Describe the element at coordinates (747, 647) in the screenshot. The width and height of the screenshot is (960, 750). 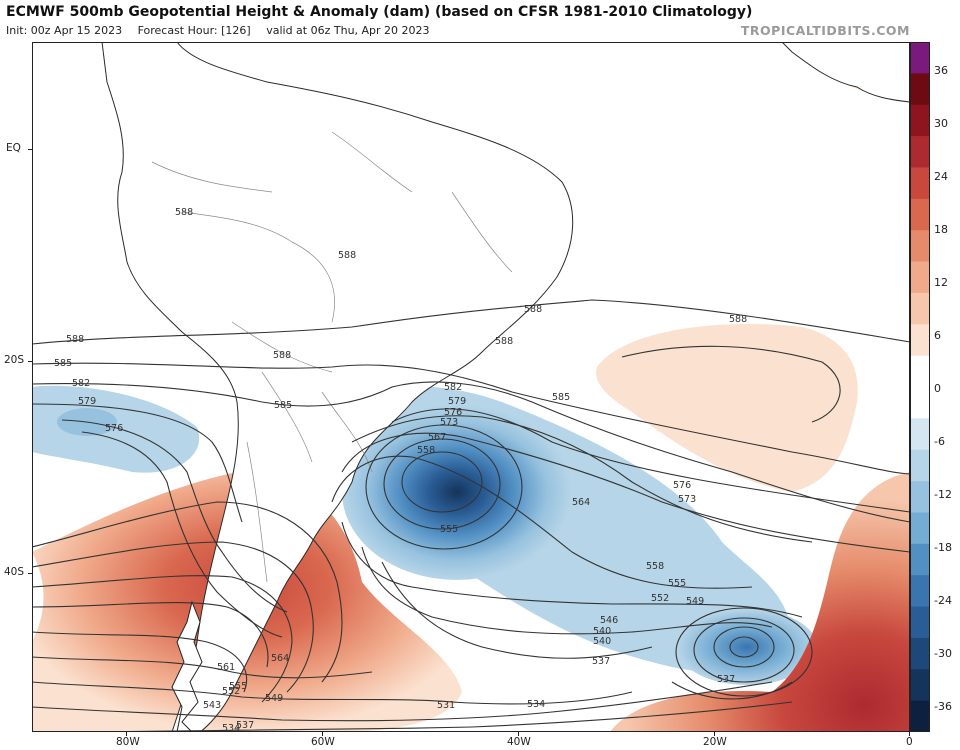
I see `negative-anomaly-east` at that location.